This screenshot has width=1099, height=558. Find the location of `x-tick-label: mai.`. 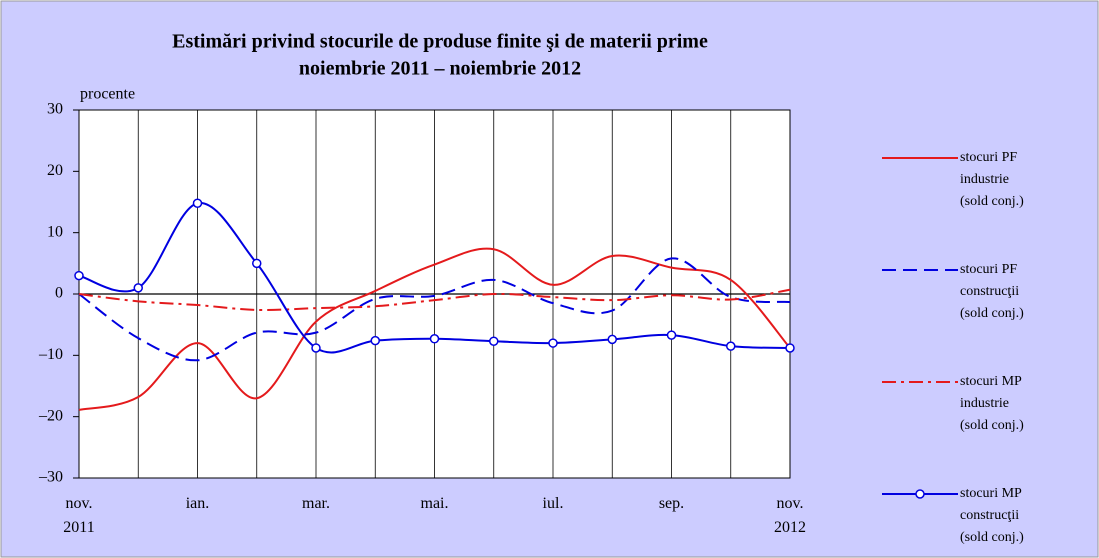

x-tick-label: mai. is located at coordinates (434, 503).